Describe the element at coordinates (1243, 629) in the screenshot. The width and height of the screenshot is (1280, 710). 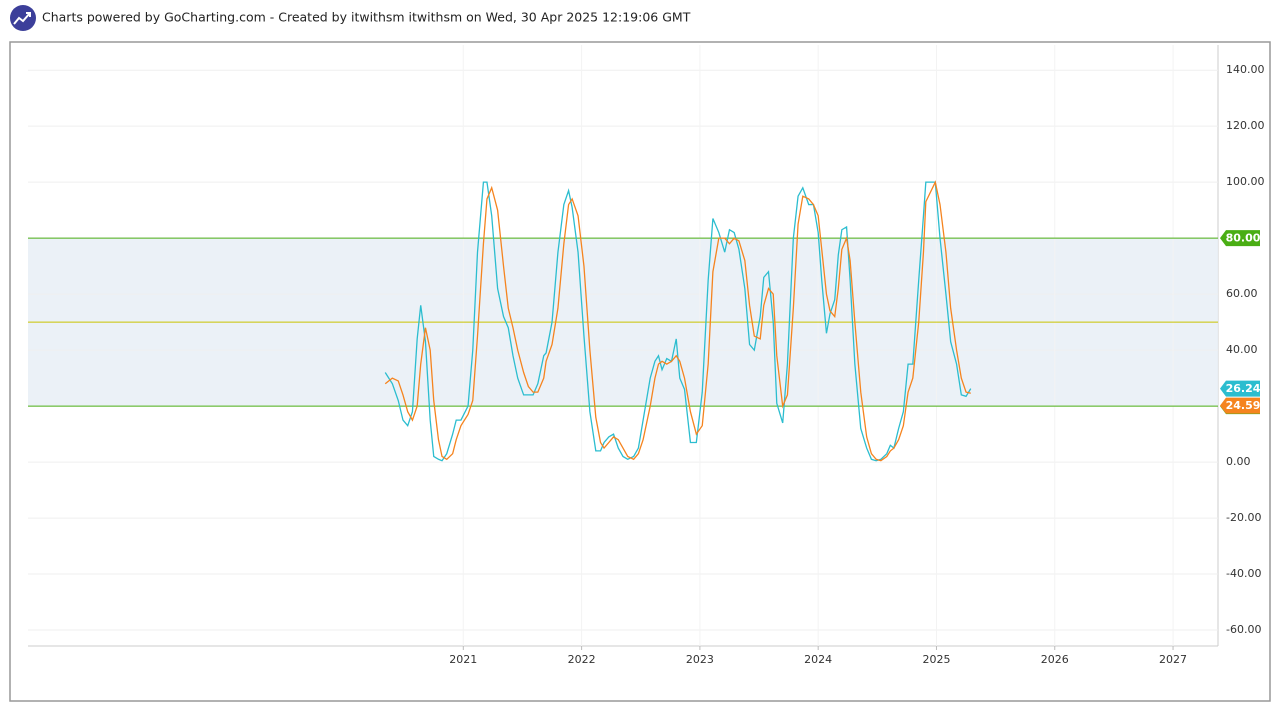
I see `y-tick-label: -60.00` at that location.